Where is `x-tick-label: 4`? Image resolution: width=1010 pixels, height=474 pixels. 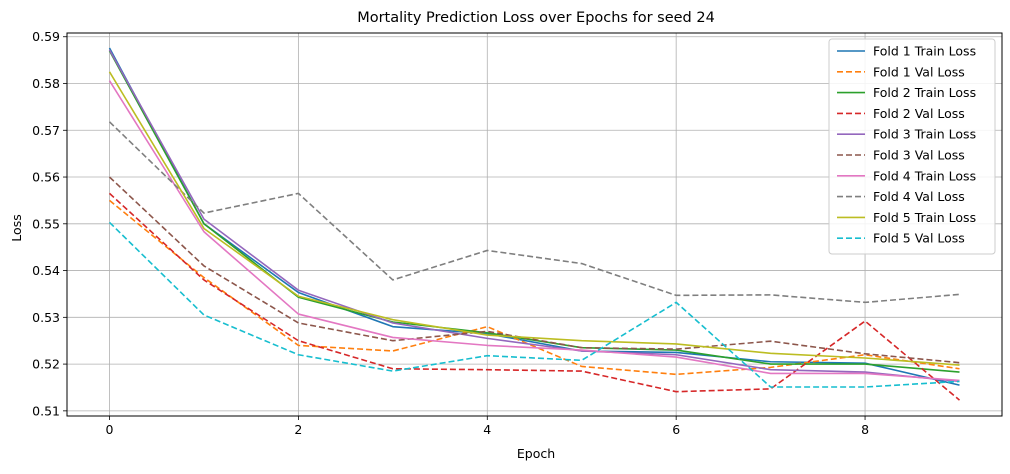 x-tick-label: 4 is located at coordinates (487, 429).